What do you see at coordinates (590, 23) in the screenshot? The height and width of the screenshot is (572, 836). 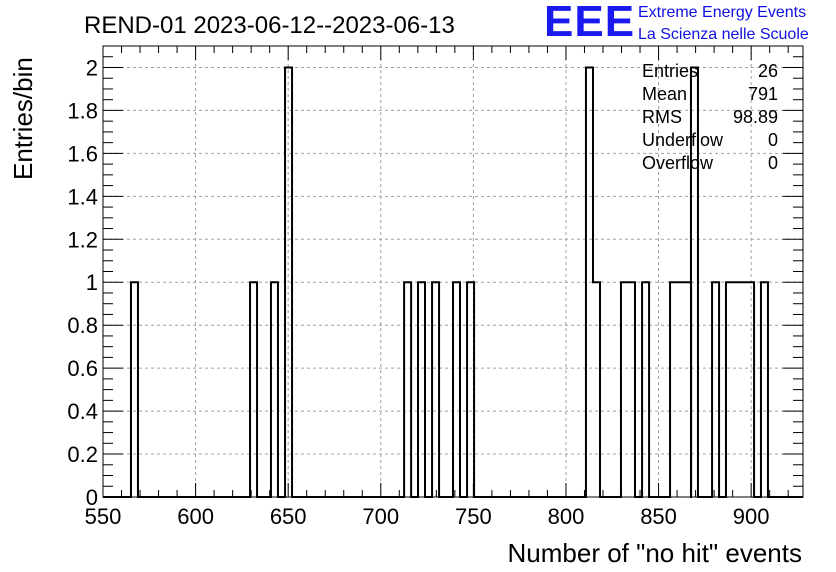 I see `eee-logo-mark: EEE` at bounding box center [590, 23].